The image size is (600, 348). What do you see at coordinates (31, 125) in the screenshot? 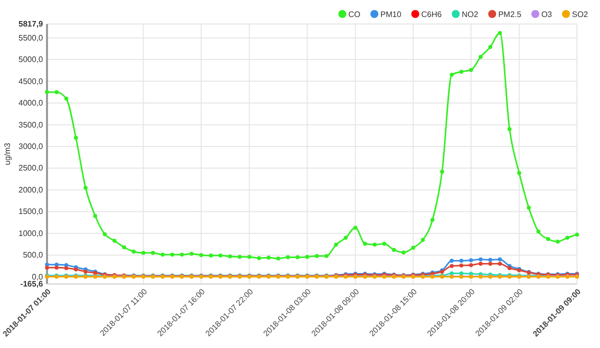
I see `y-tick-label: 3500,0` at bounding box center [31, 125].